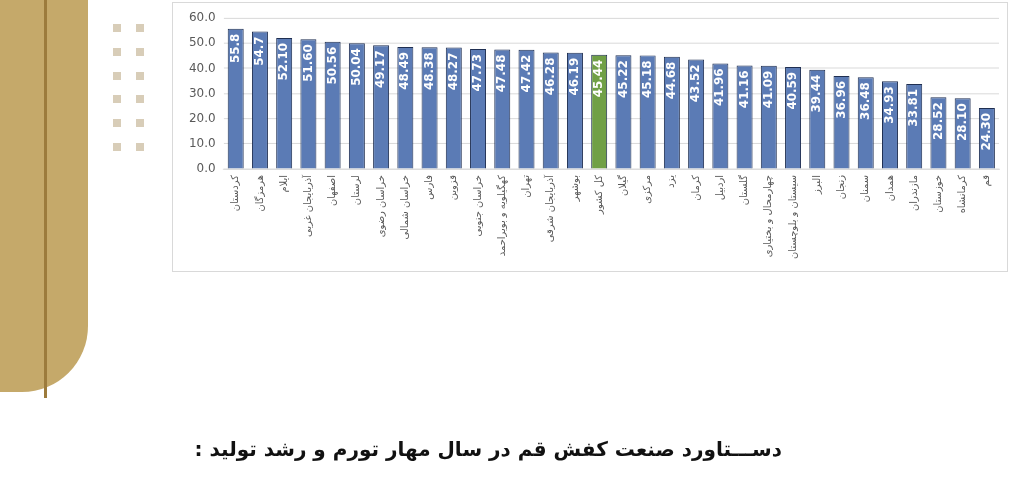  What do you see at coordinates (202, 143) in the screenshot?
I see `y-tick-label: 10.0` at bounding box center [202, 143].